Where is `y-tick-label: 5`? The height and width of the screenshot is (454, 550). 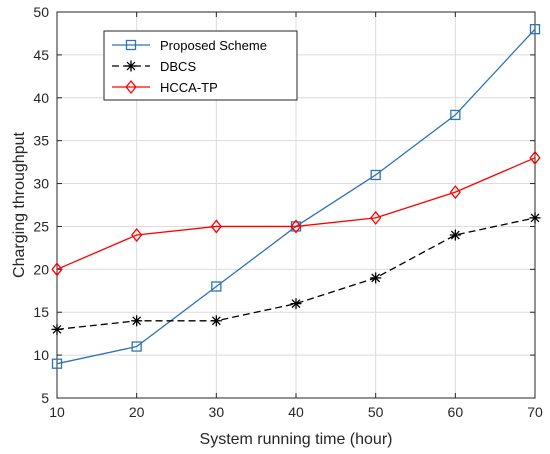 y-tick-label: 5 is located at coordinates (45, 398).